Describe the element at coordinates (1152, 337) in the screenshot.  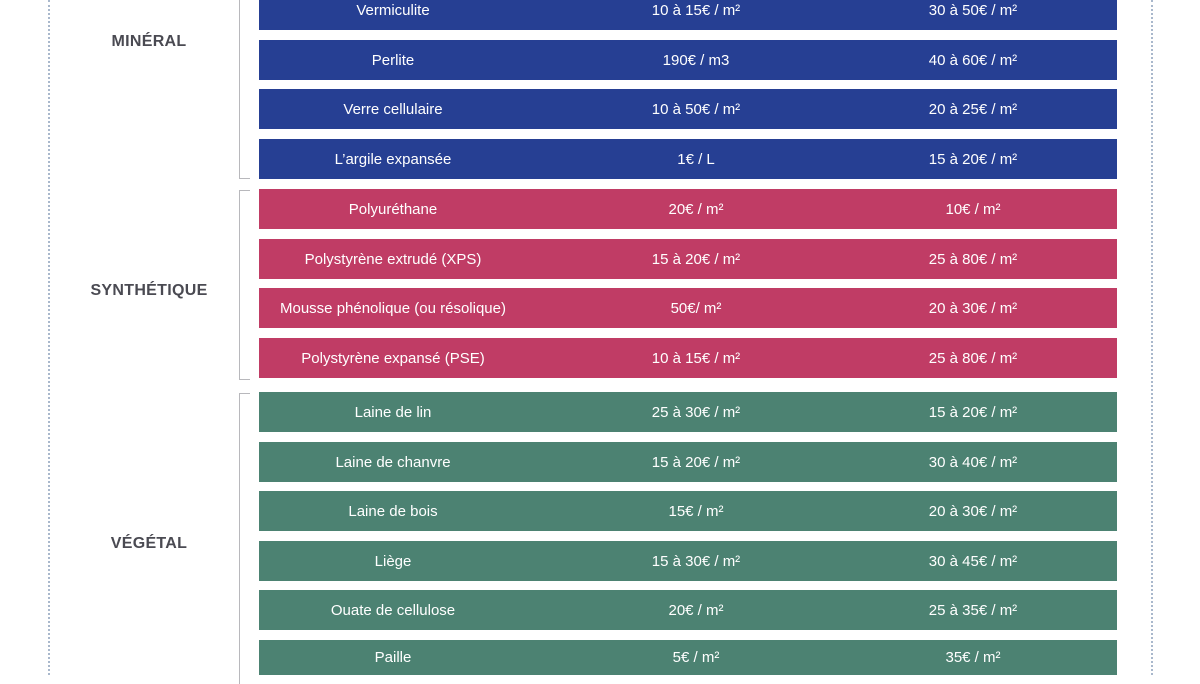
I see `frame-right-border` at that location.